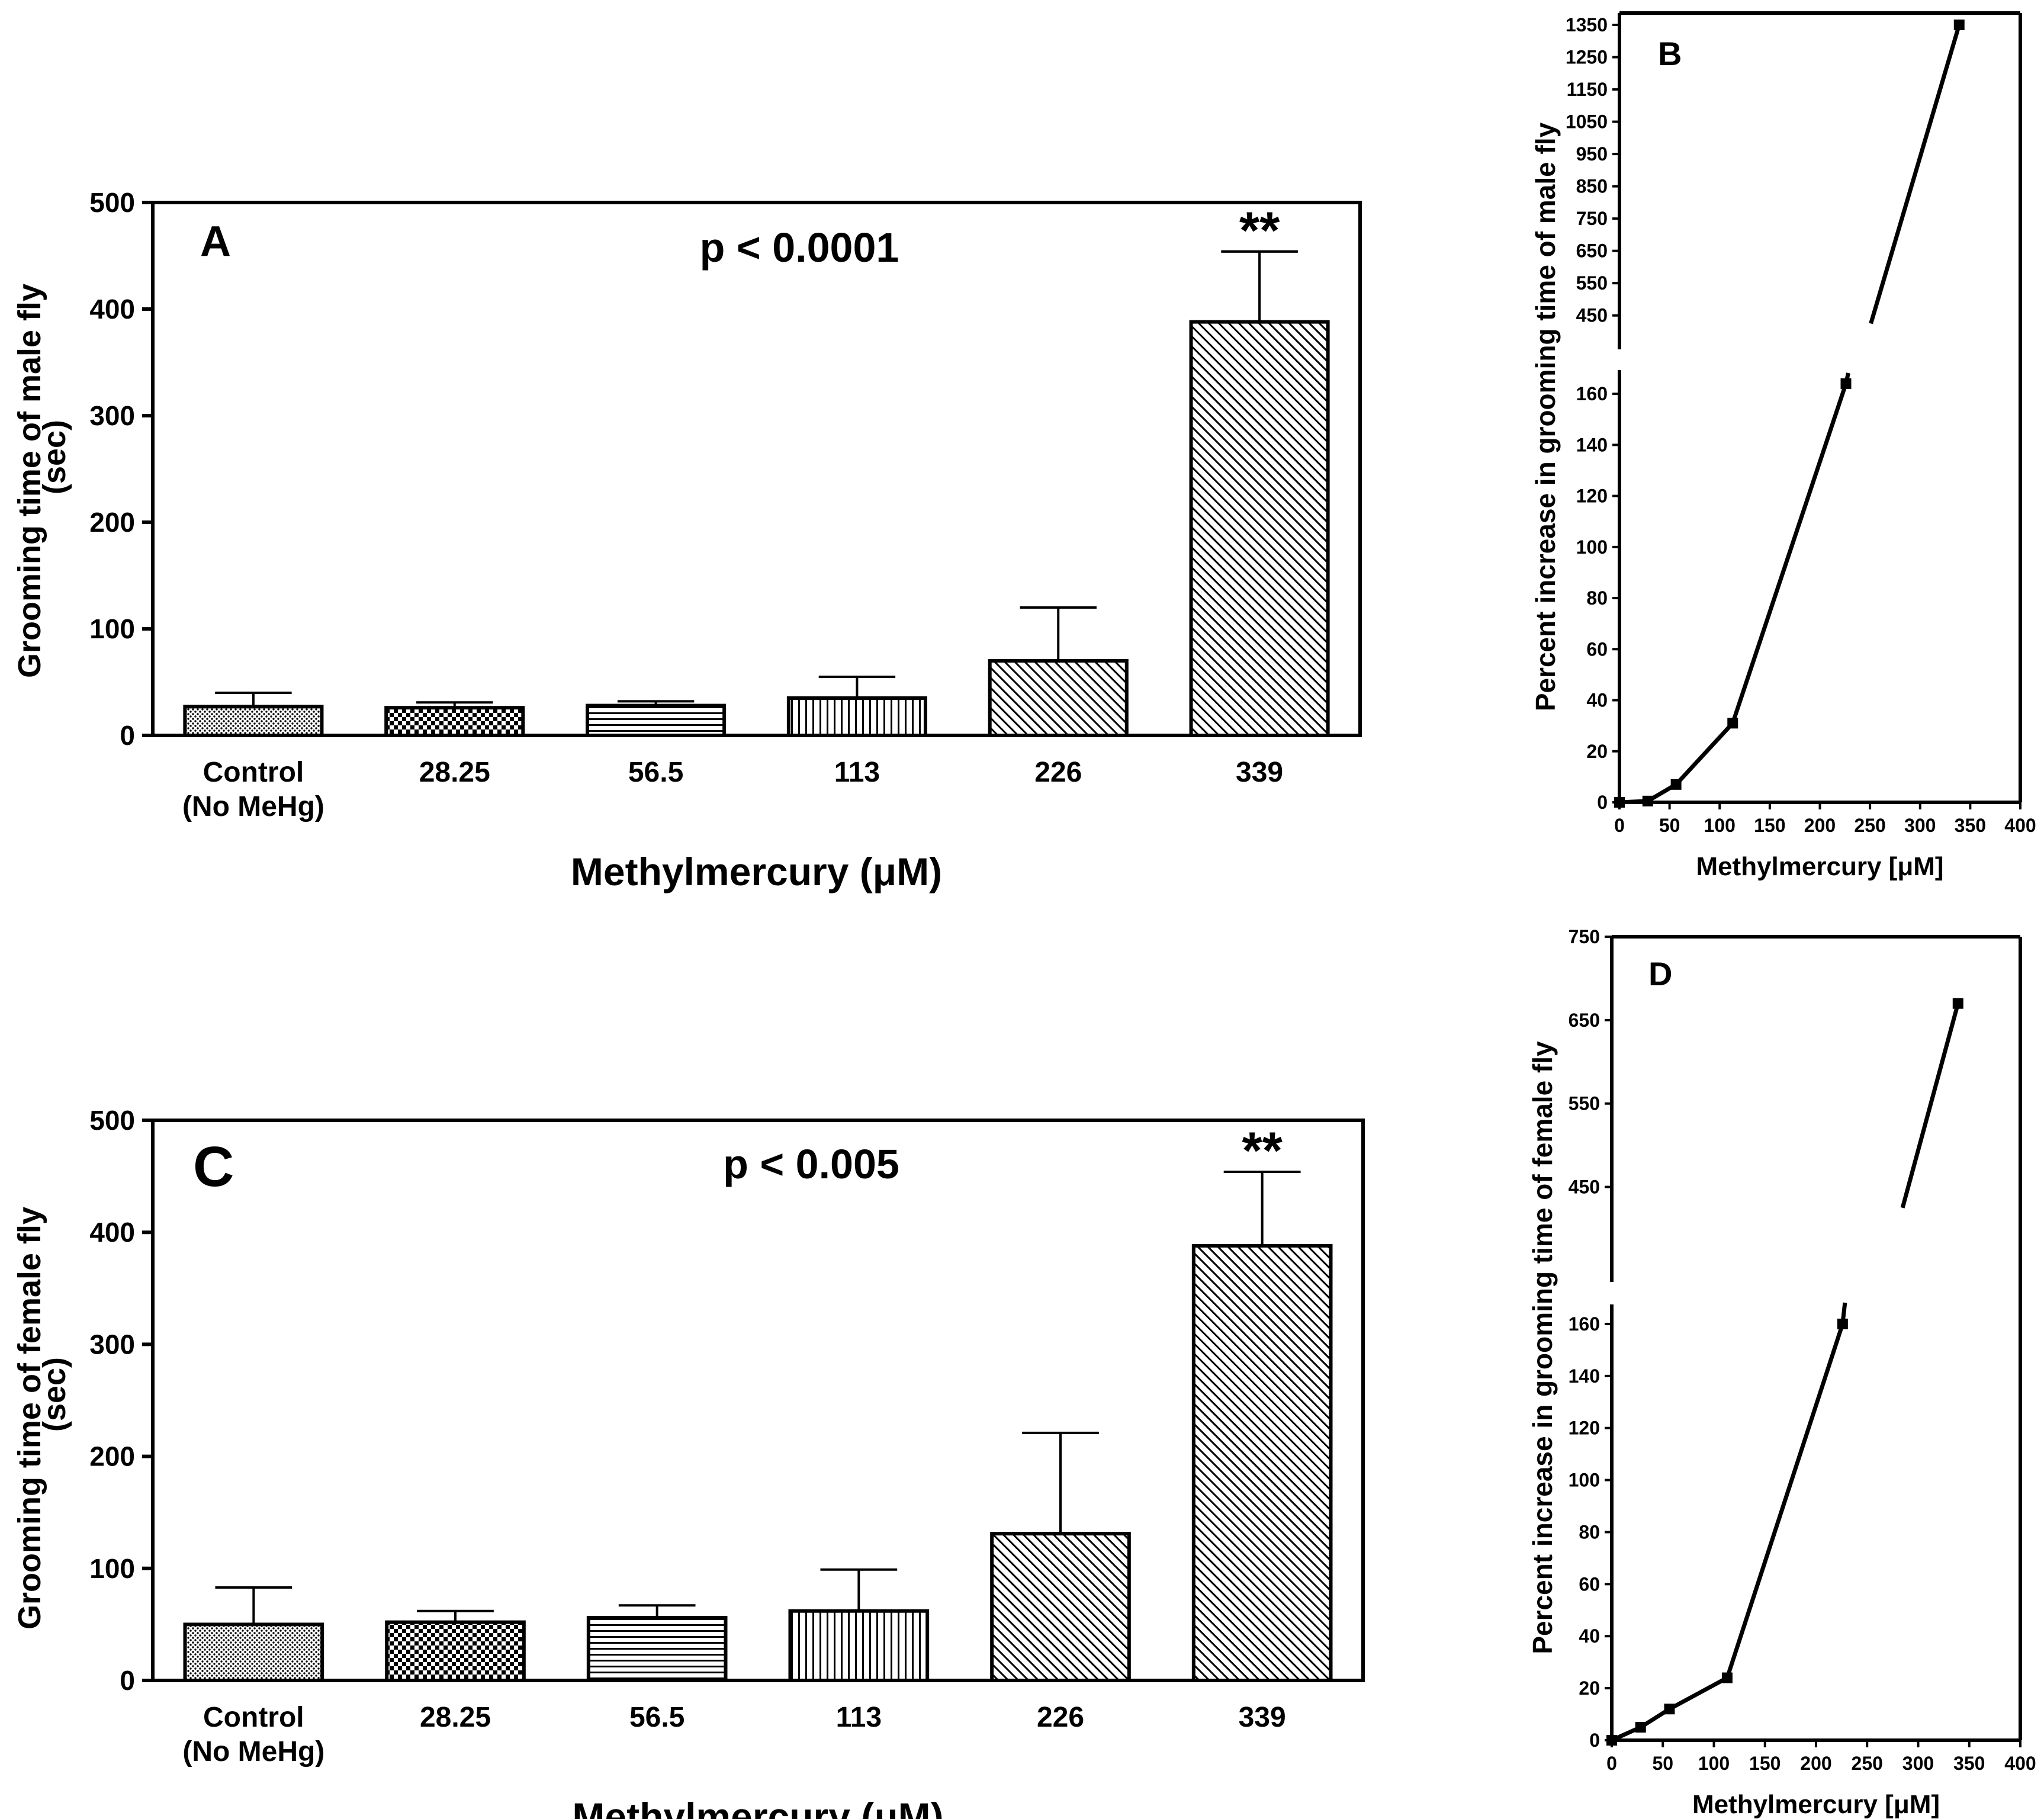 Image resolution: width=2044 pixels, height=1819 pixels. What do you see at coordinates (112, 309) in the screenshot?
I see `y-tick-label: 400` at bounding box center [112, 309].